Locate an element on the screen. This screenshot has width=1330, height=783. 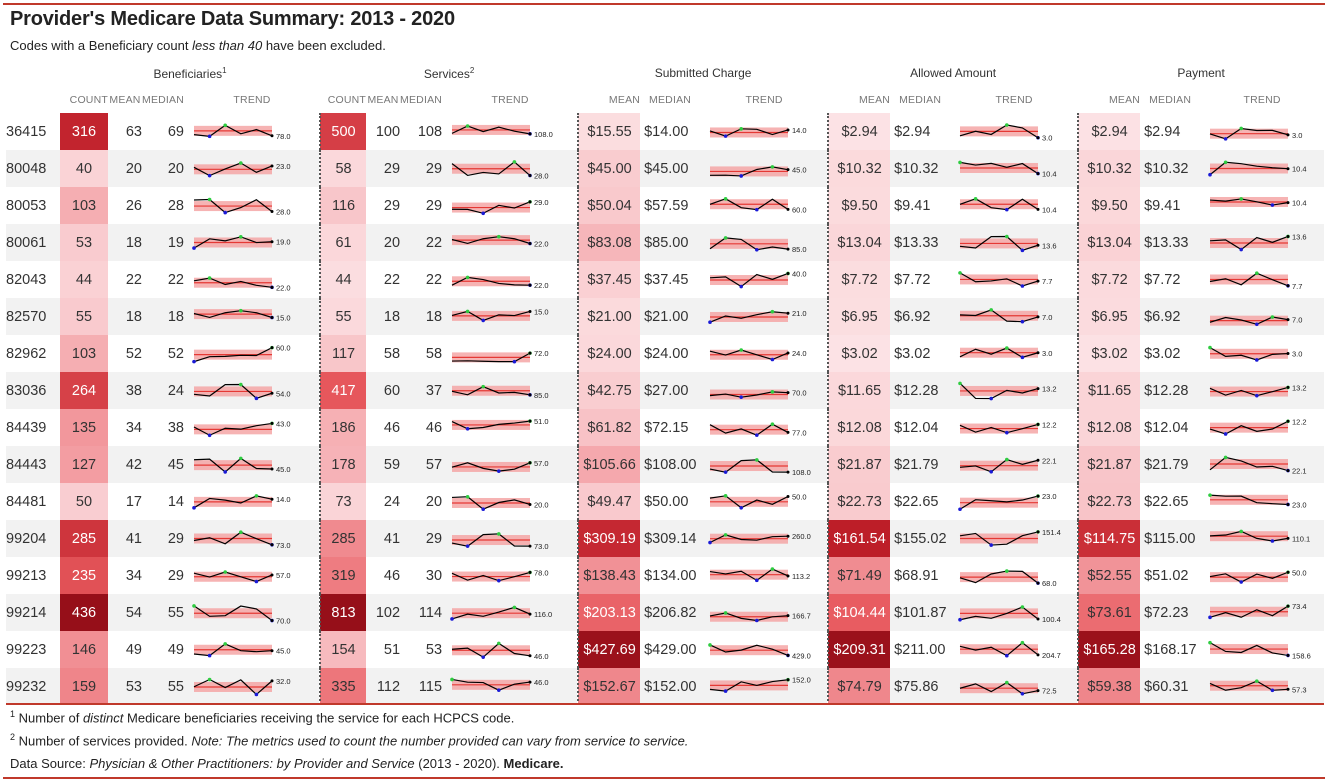
submitted-charge-median: $309.14 is located at coordinates (670, 538).